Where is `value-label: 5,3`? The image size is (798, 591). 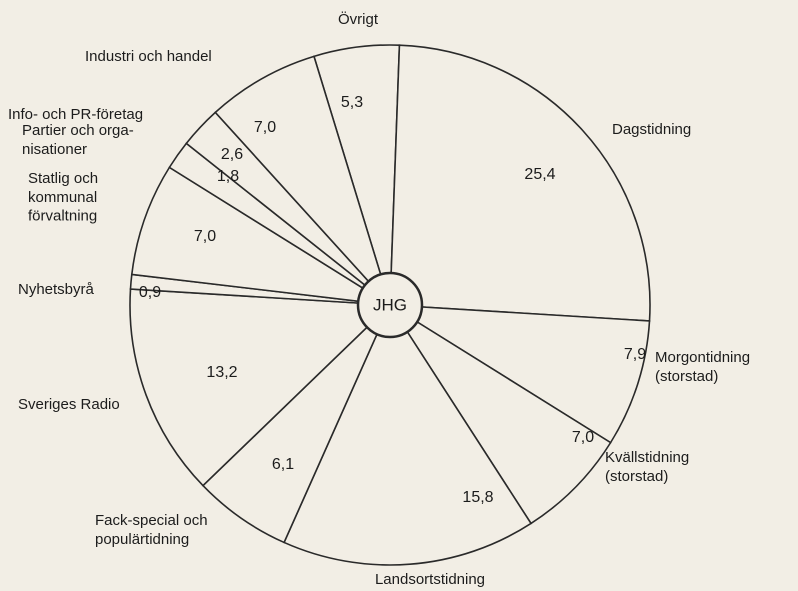
value-label: 5,3 is located at coordinates (352, 102).